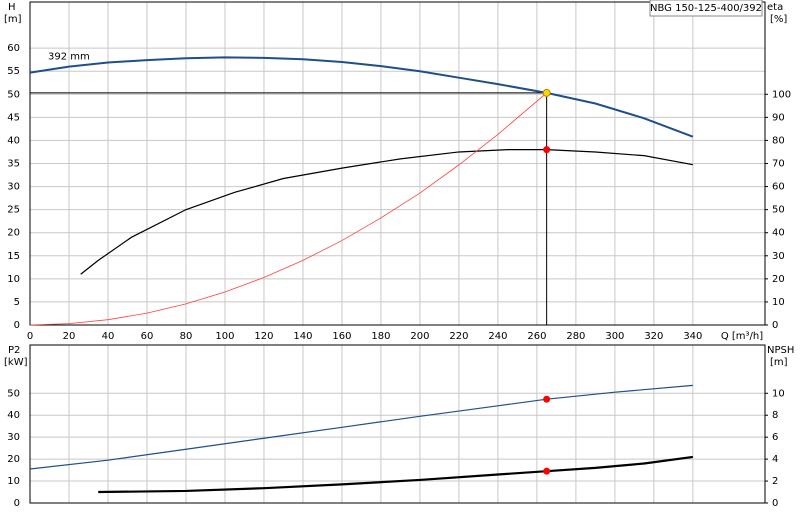  Describe the element at coordinates (775, 481) in the screenshot. I see `y2-tick-label: 2` at that location.